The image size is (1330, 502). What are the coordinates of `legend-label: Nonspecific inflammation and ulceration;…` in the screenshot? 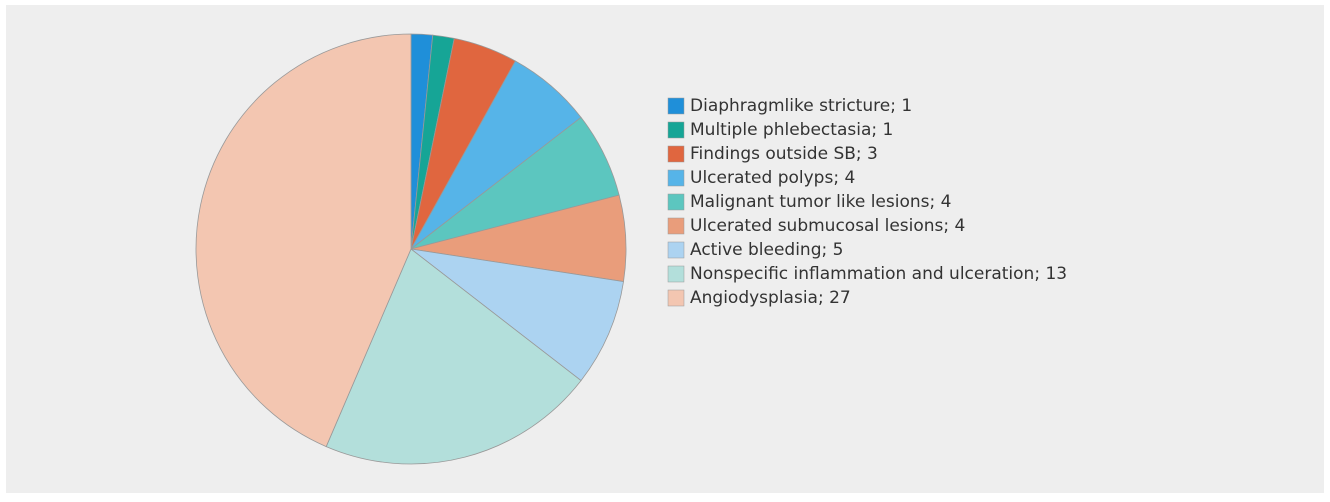 It's located at (878, 274).